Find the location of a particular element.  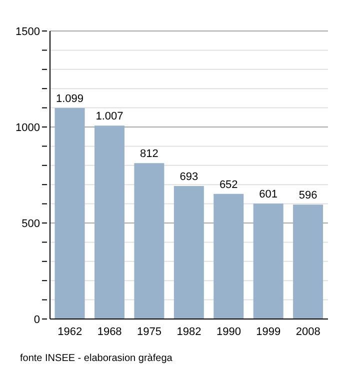

x-tick-label: 1975 is located at coordinates (149, 332).